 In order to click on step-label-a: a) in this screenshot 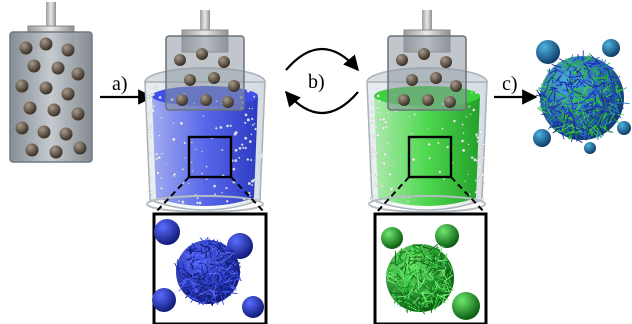, I will do `click(120, 84)`.